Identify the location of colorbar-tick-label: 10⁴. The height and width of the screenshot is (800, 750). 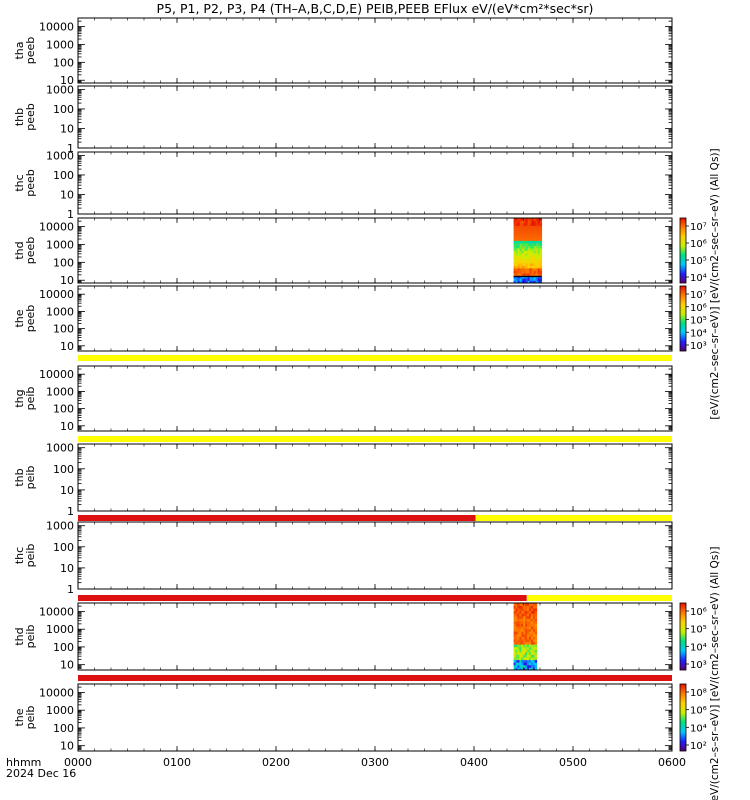
(698, 728).